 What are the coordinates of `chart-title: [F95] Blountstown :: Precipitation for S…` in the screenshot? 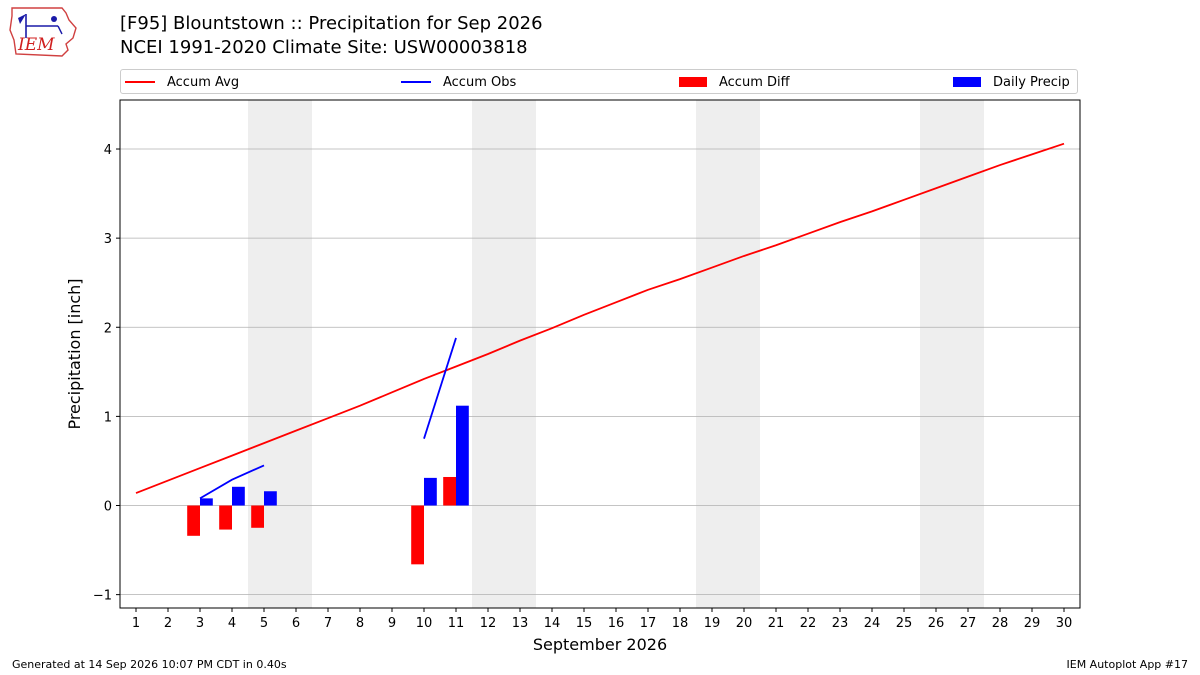 It's located at (331, 23).